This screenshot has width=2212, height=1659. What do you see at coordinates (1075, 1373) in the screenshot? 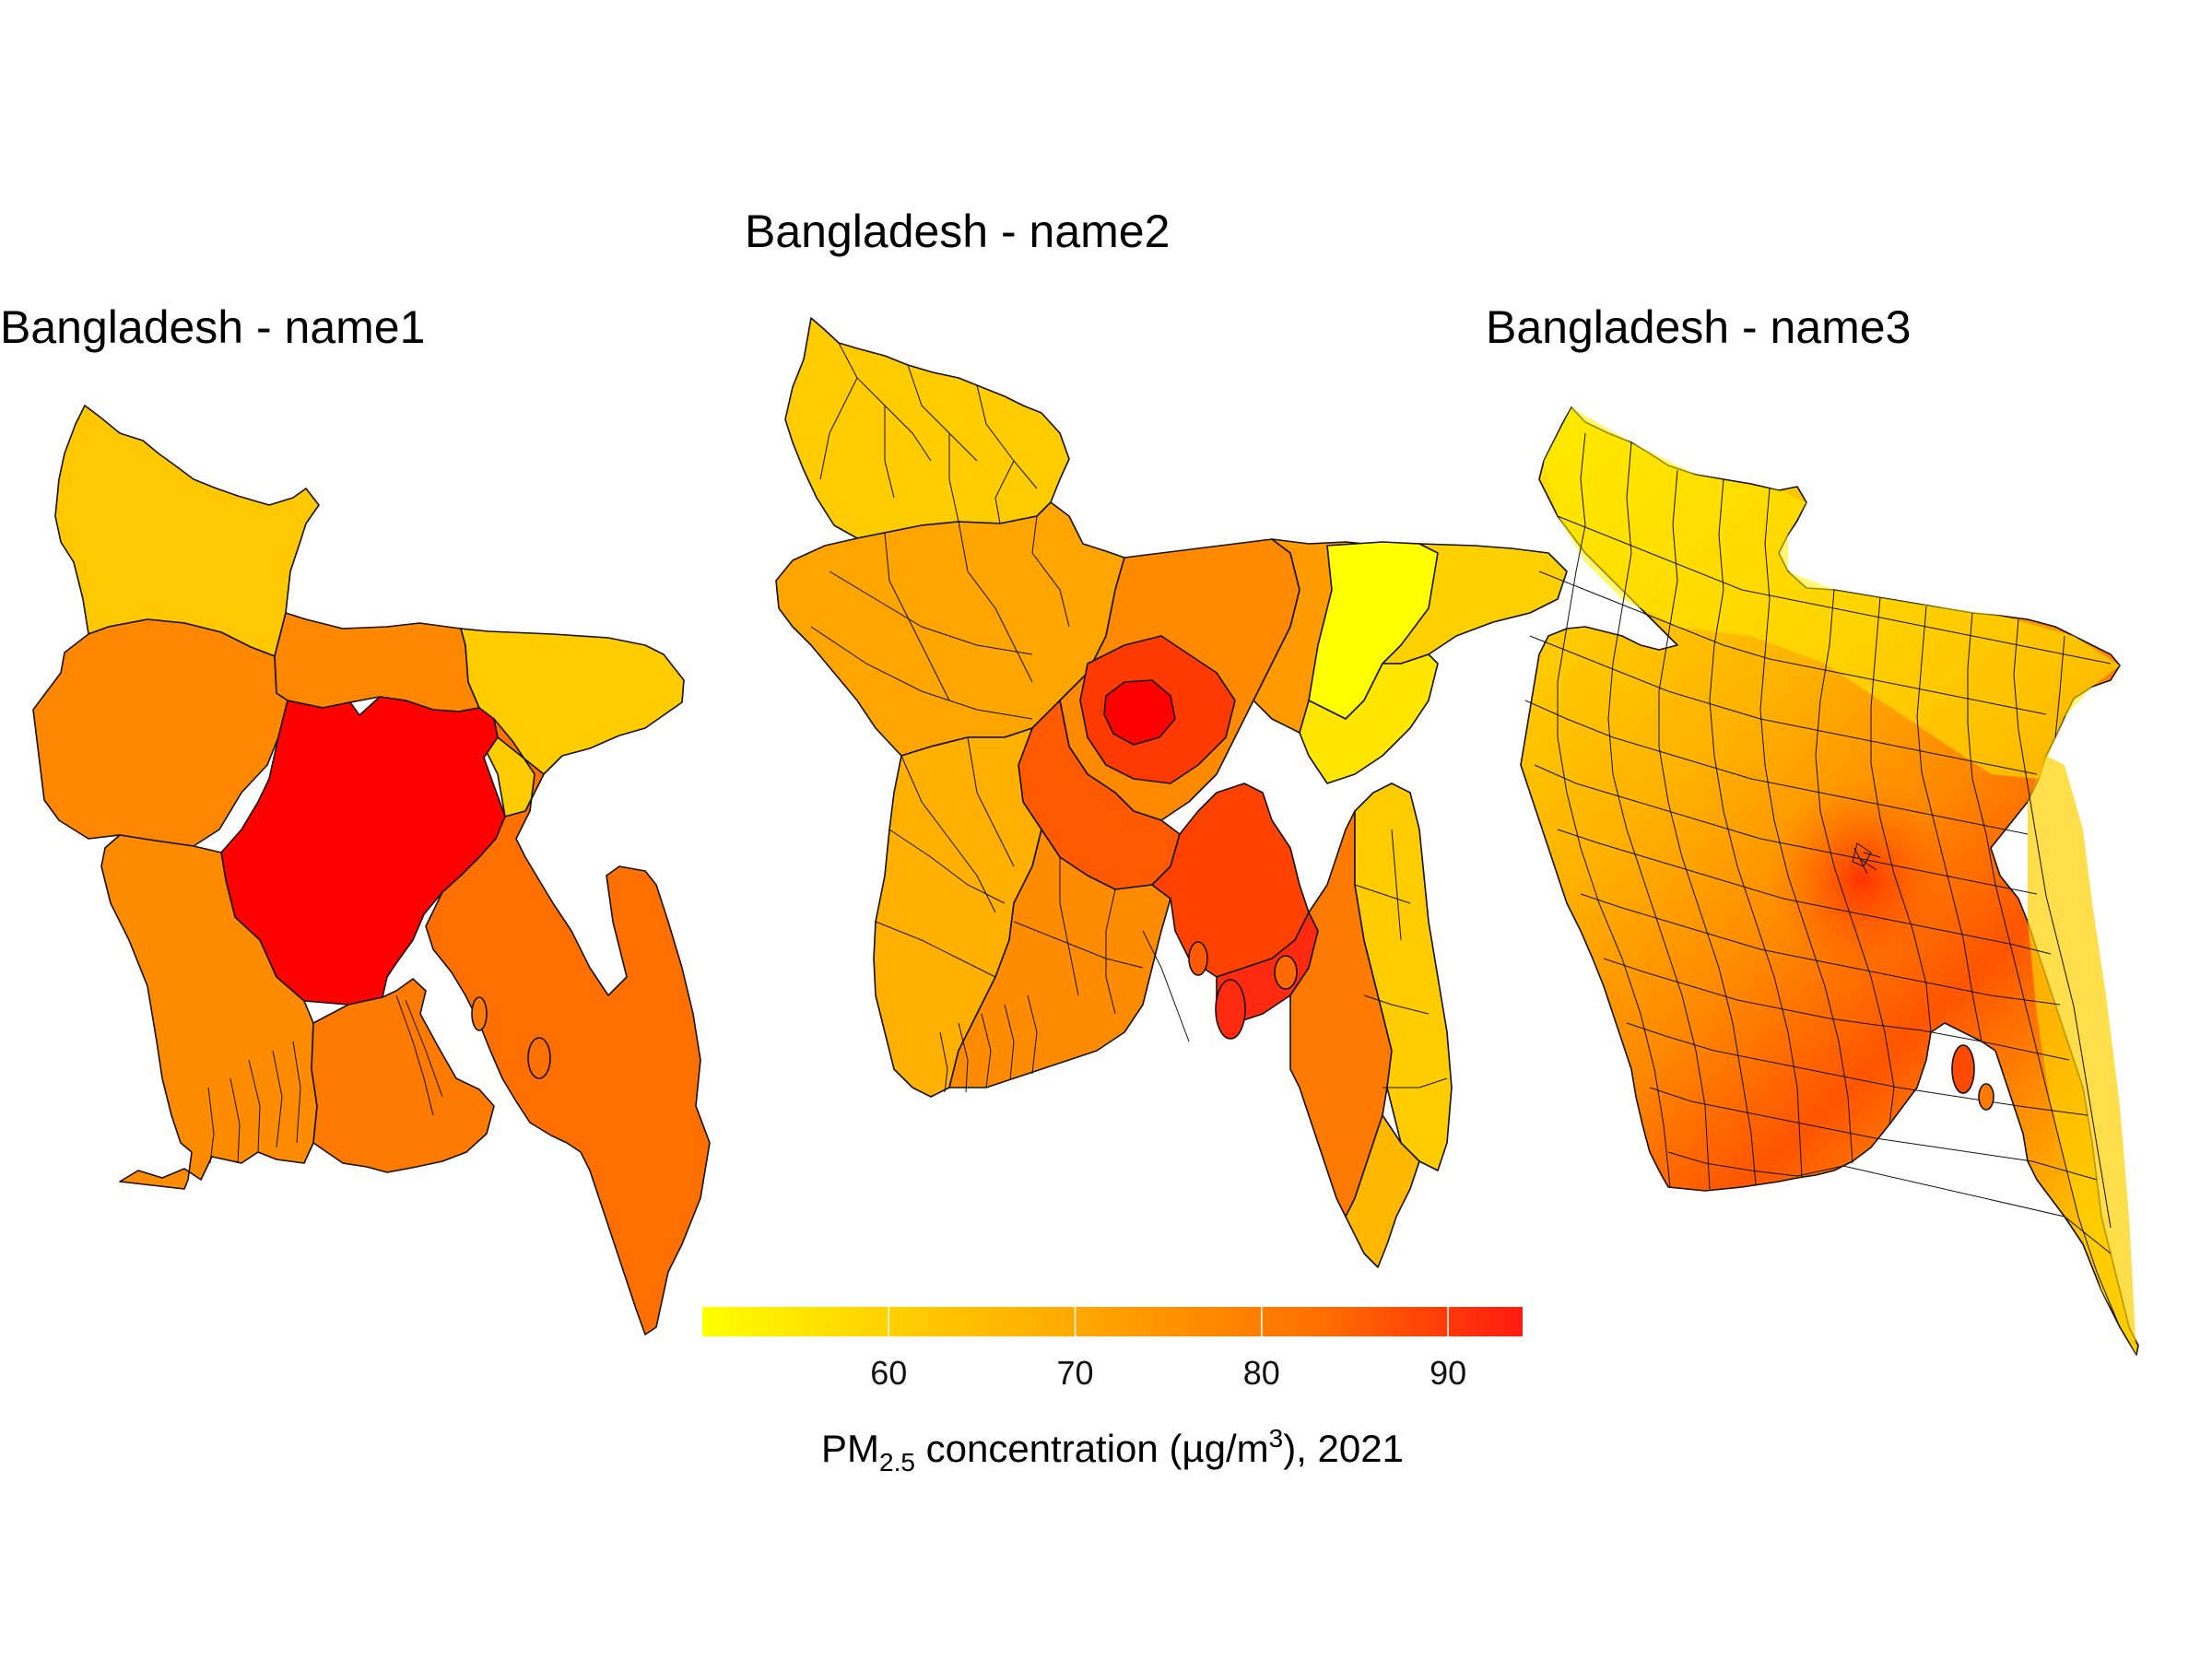
I see `legend-tick-label: 70` at bounding box center [1075, 1373].